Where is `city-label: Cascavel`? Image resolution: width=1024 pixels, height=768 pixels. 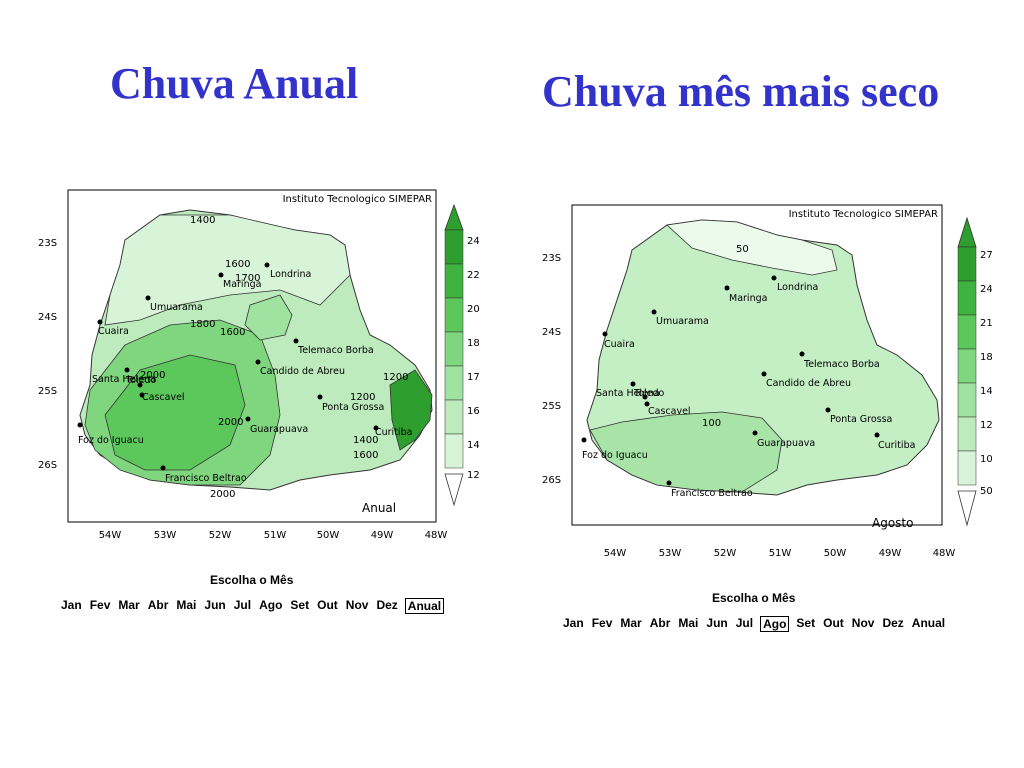
city-label: Cascavel is located at coordinates (669, 411).